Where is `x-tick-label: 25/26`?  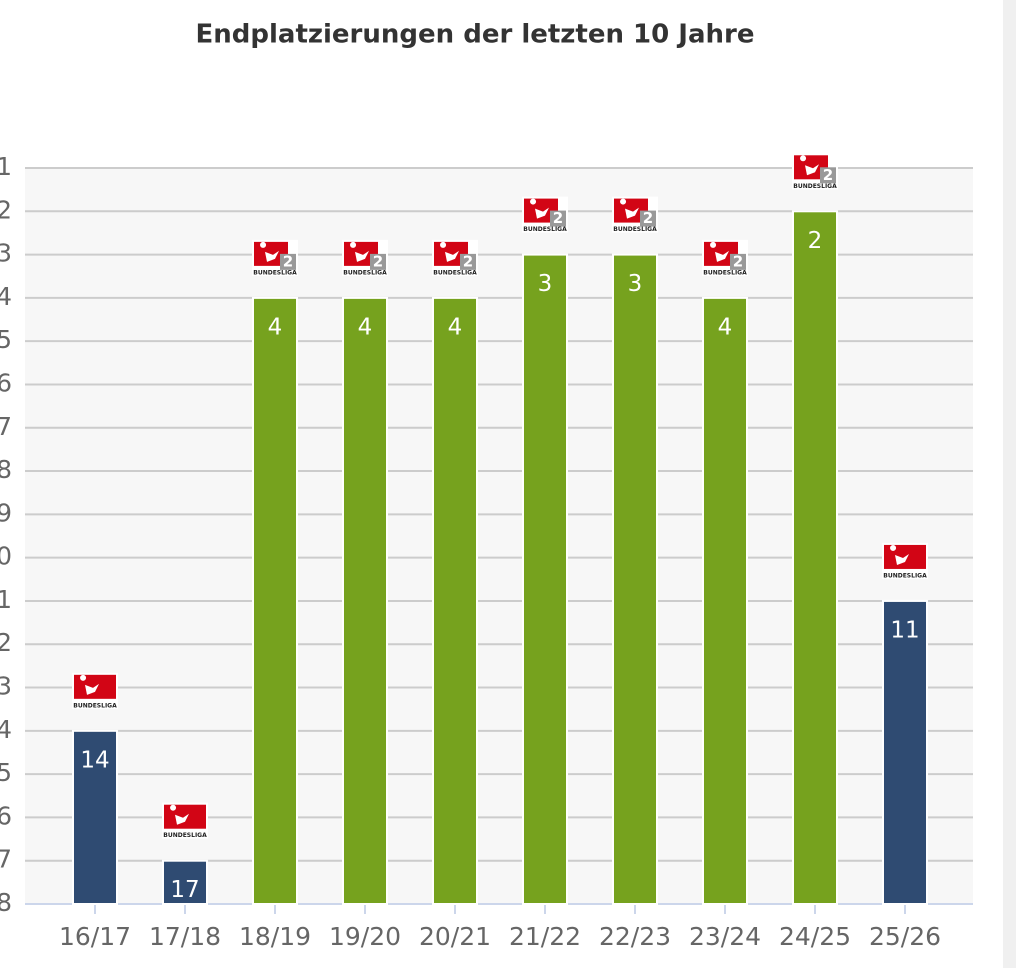
x-tick-label: 25/26 is located at coordinates (905, 936).